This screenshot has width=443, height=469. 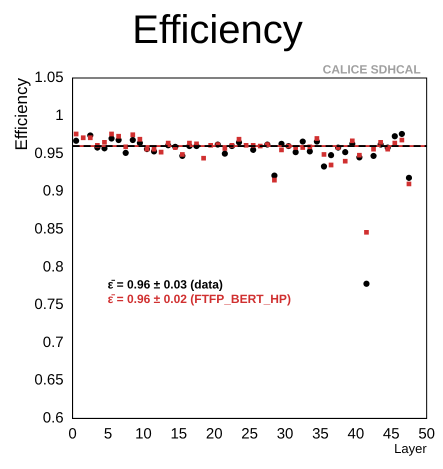 I want to click on y-tick-label: 0.7, so click(x=53, y=342).